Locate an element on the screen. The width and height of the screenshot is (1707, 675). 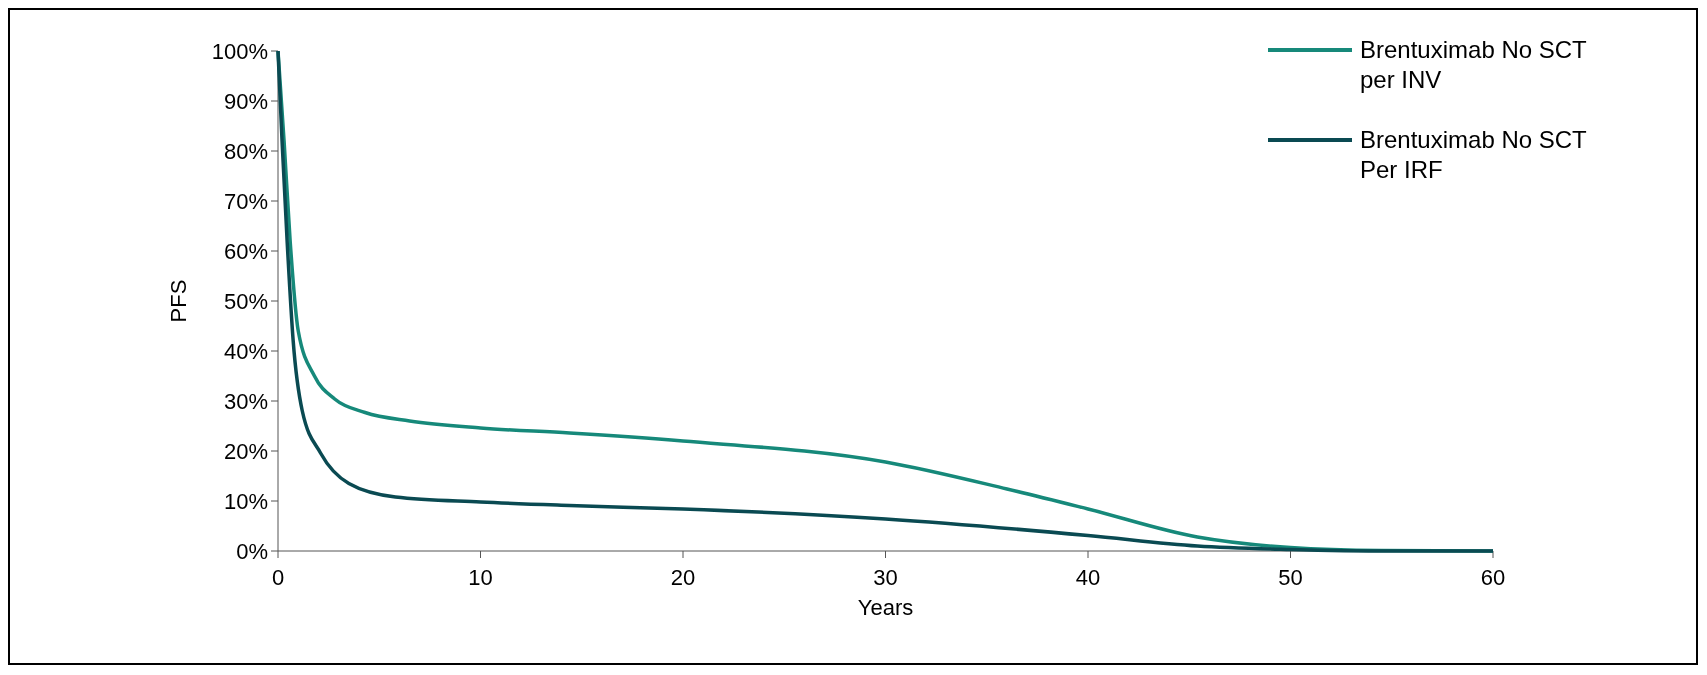
x-tick-label: 30 is located at coordinates (885, 577).